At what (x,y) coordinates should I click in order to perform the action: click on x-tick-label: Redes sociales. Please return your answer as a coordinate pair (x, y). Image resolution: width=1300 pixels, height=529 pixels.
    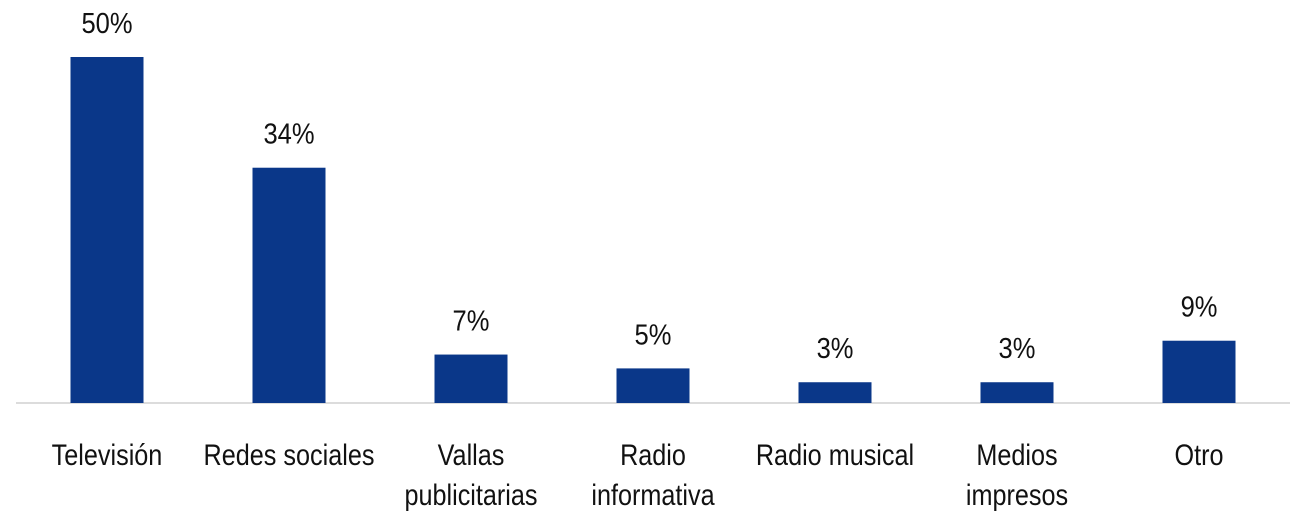
    Looking at the image, I should click on (289, 455).